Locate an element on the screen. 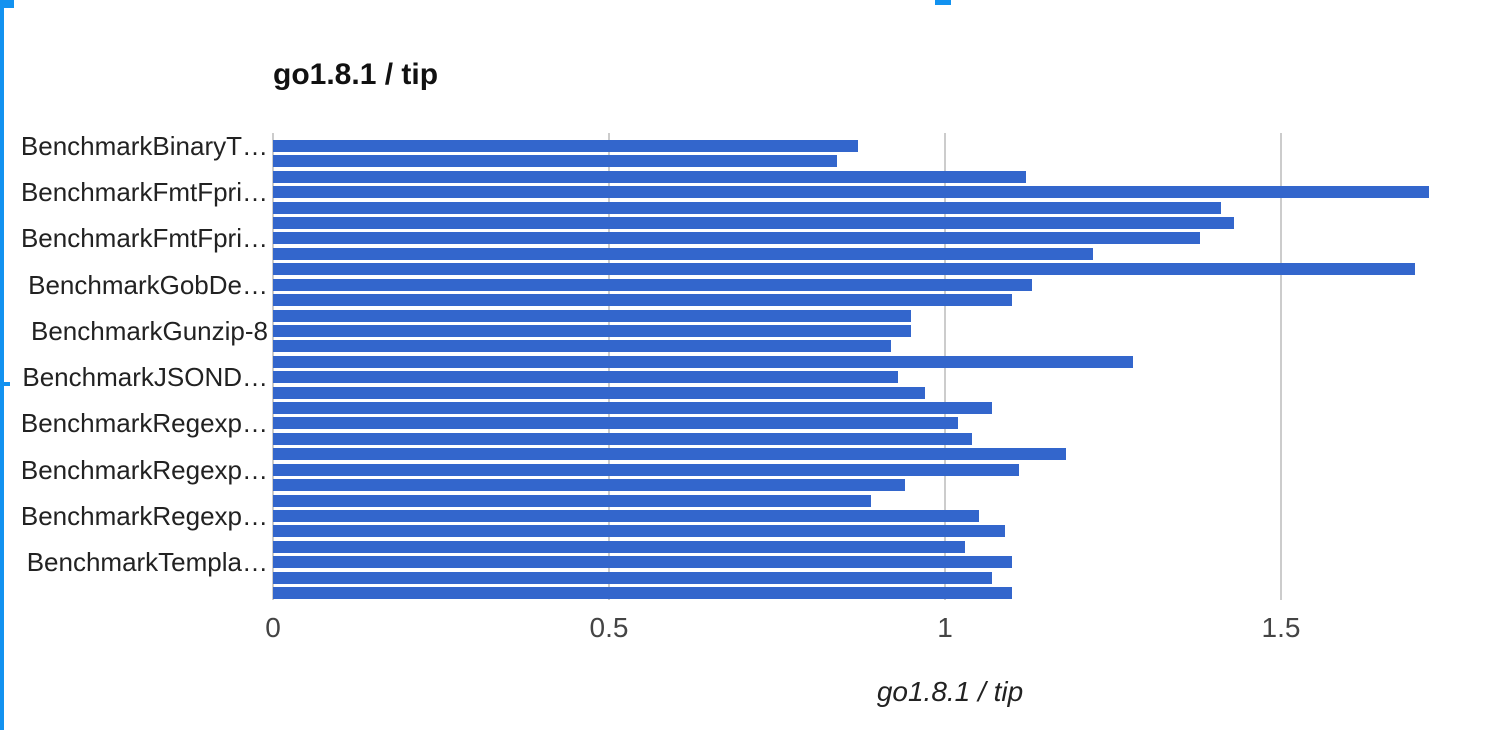 This screenshot has width=1492, height=730. x-tick-label: 1 is located at coordinates (945, 627).